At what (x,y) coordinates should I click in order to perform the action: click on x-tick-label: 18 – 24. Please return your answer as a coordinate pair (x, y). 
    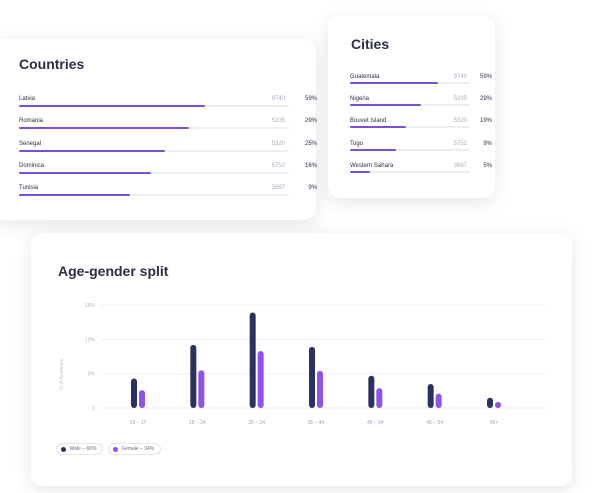
    Looking at the image, I should click on (197, 423).